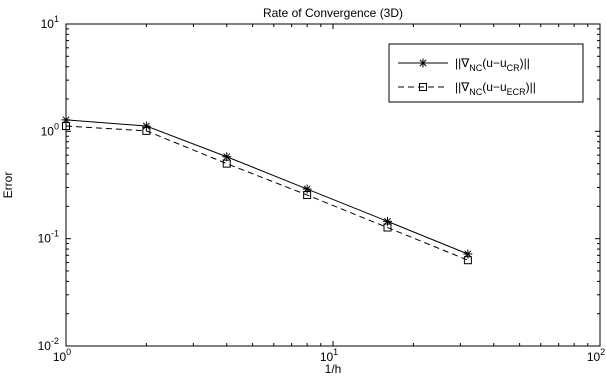 The height and width of the screenshot is (377, 606). Describe the element at coordinates (48, 344) in the screenshot. I see `y-tick-label: 10⁻²` at that location.